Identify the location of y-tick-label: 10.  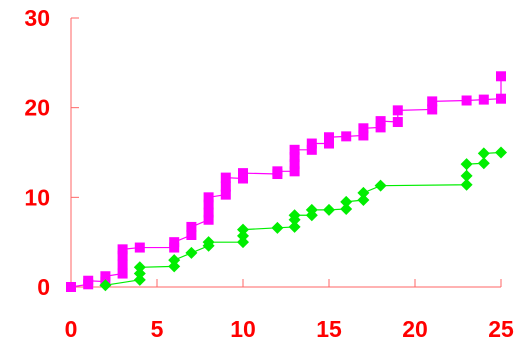
(37, 197).